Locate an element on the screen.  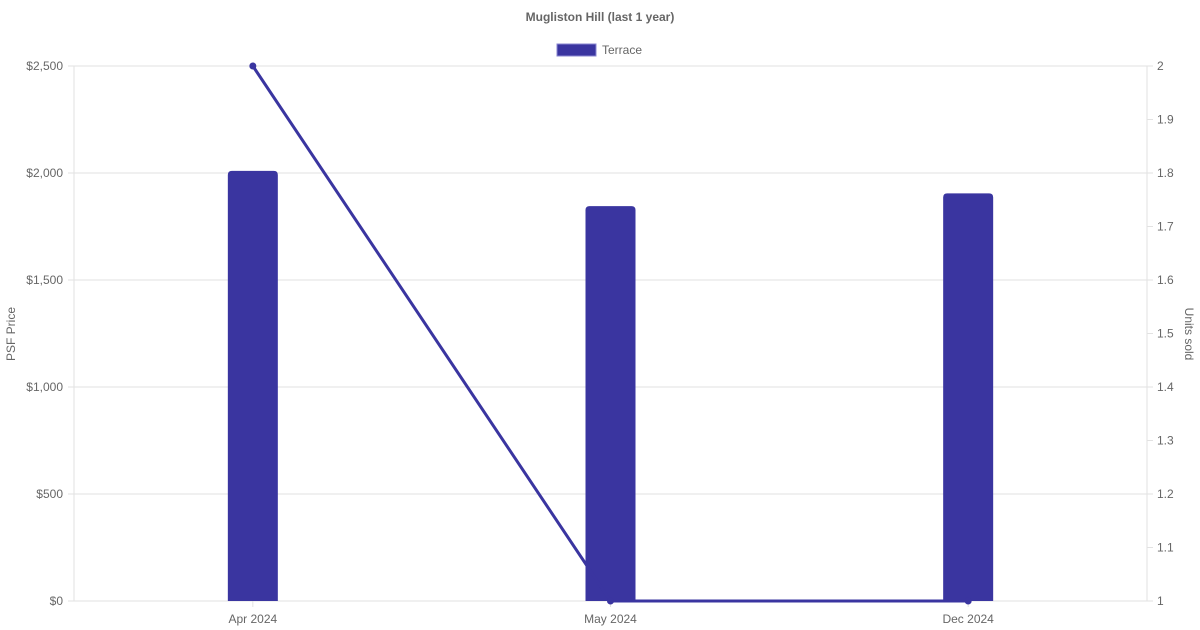
y2-tick-label: 1.3 is located at coordinates (1165, 441).